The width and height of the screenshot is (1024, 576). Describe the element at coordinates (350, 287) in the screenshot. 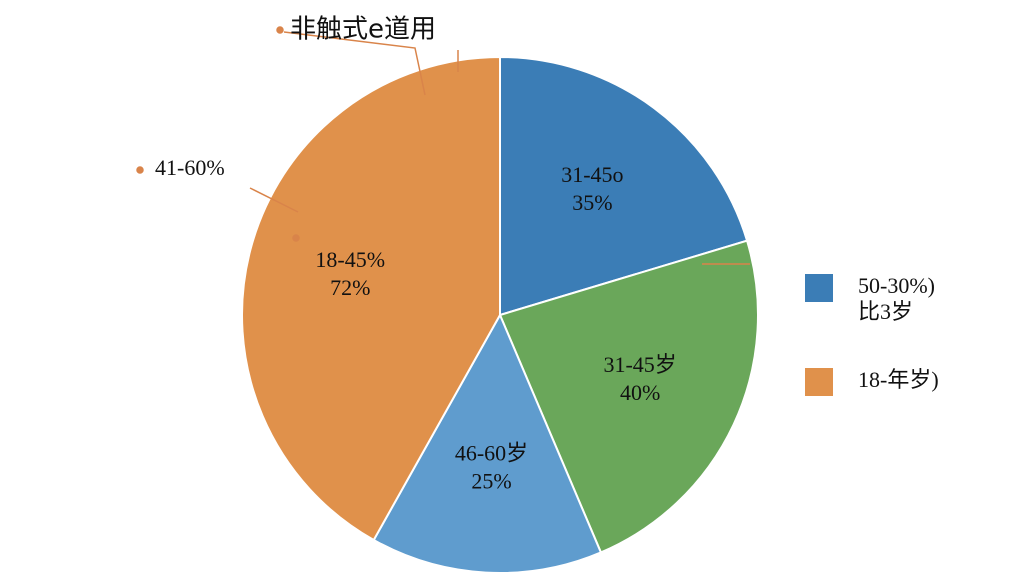

I see `slice-value-label: 72%` at that location.